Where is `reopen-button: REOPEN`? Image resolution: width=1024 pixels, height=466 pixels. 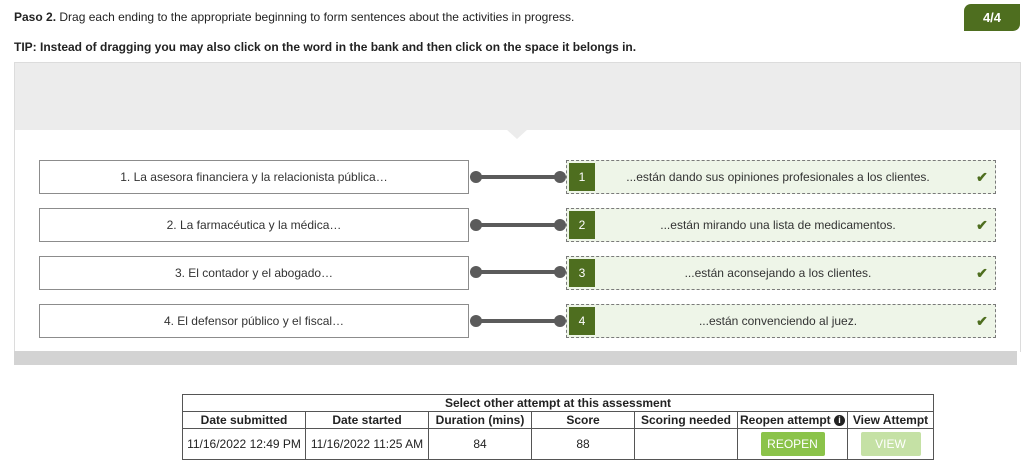 reopen-button: REOPEN is located at coordinates (792, 444).